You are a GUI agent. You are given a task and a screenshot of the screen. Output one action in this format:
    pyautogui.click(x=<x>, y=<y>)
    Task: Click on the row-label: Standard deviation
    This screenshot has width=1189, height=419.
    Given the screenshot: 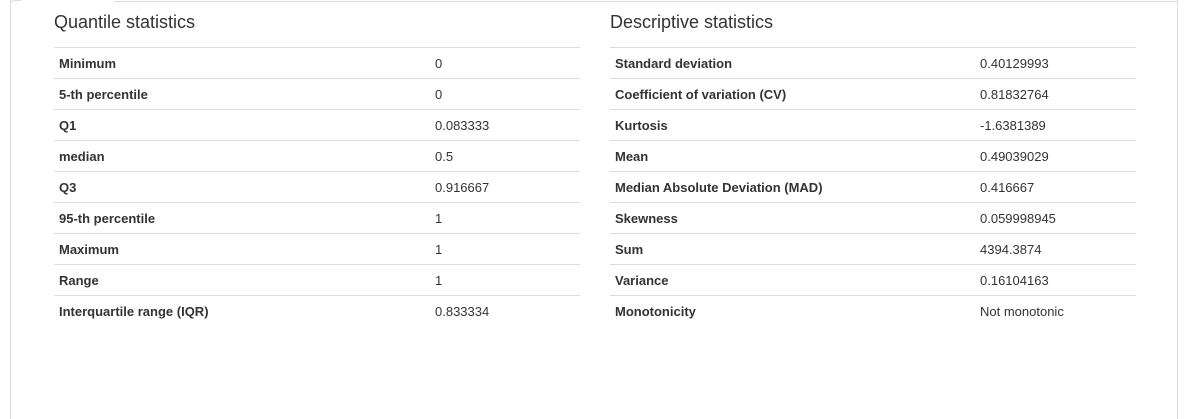 What is the action you would take?
    pyautogui.click(x=792, y=63)
    